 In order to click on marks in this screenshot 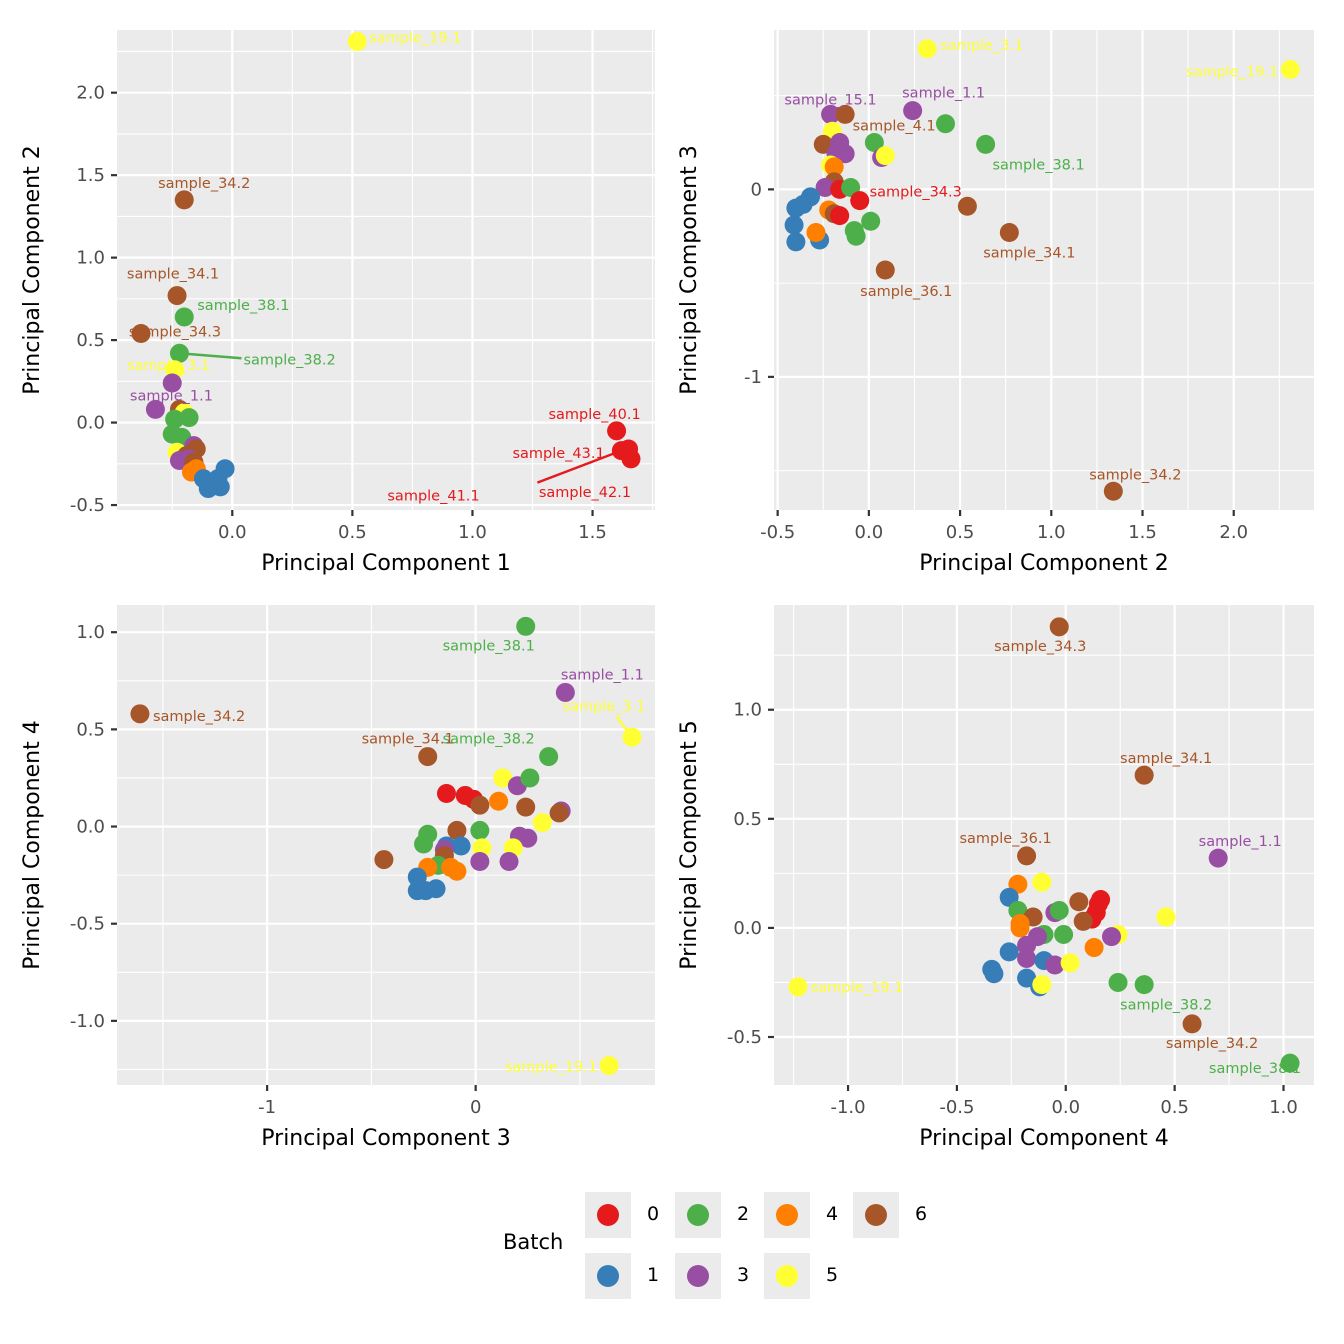, I will do `click(1044, 845)`.